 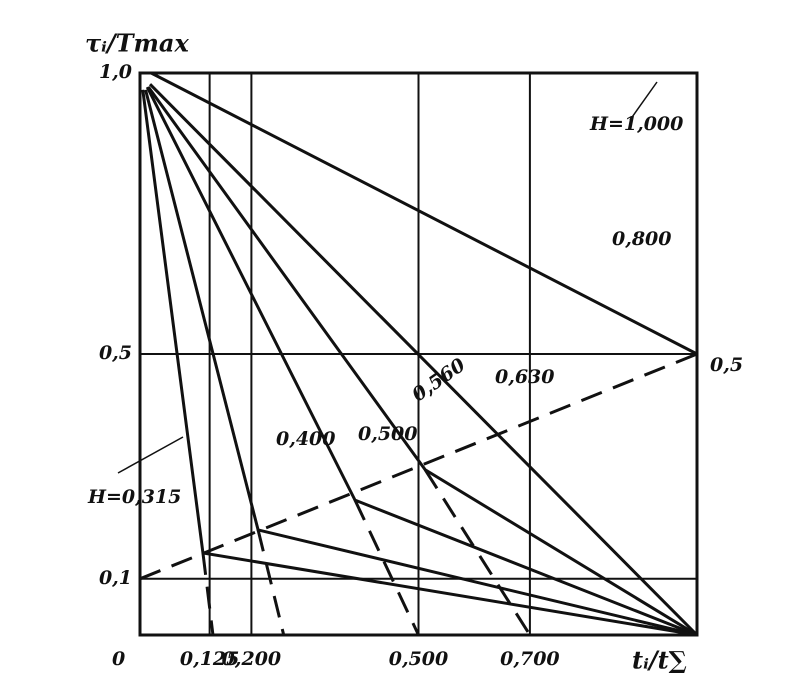 I want to click on series-label: 0,500, so click(x=388, y=434).